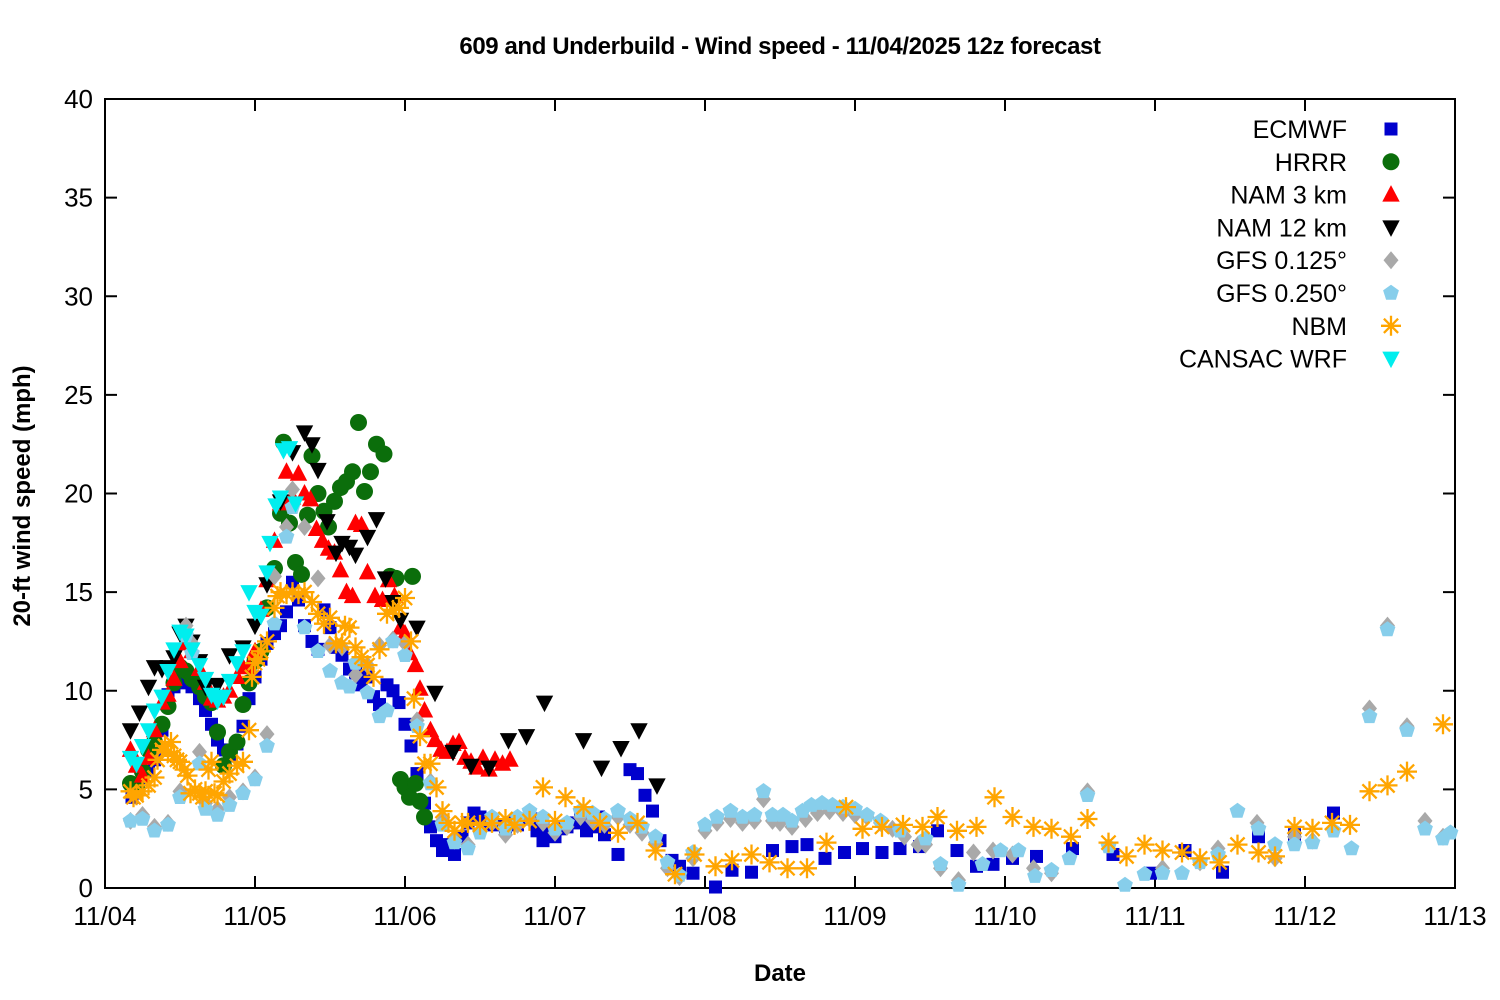 This screenshot has height=1000, width=1500. What do you see at coordinates (78, 99) in the screenshot?
I see `y-tick-label: 40` at bounding box center [78, 99].